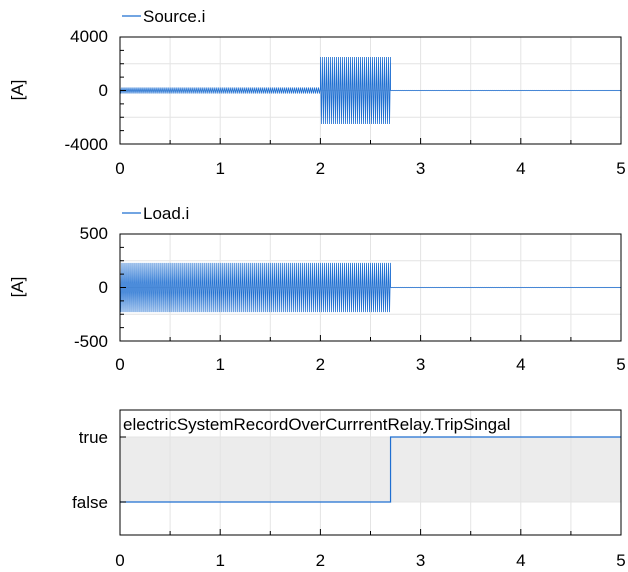 The image size is (628, 572). What do you see at coordinates (103, 90) in the screenshot?
I see `panel1-ytick-label: 0` at bounding box center [103, 90].